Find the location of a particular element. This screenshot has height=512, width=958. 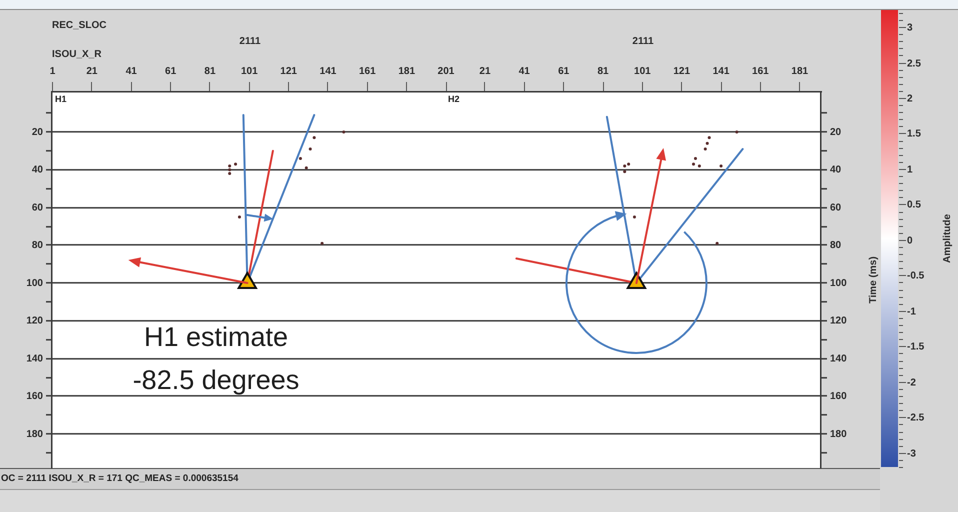

color-bar-label: -0.5 is located at coordinates (916, 276).